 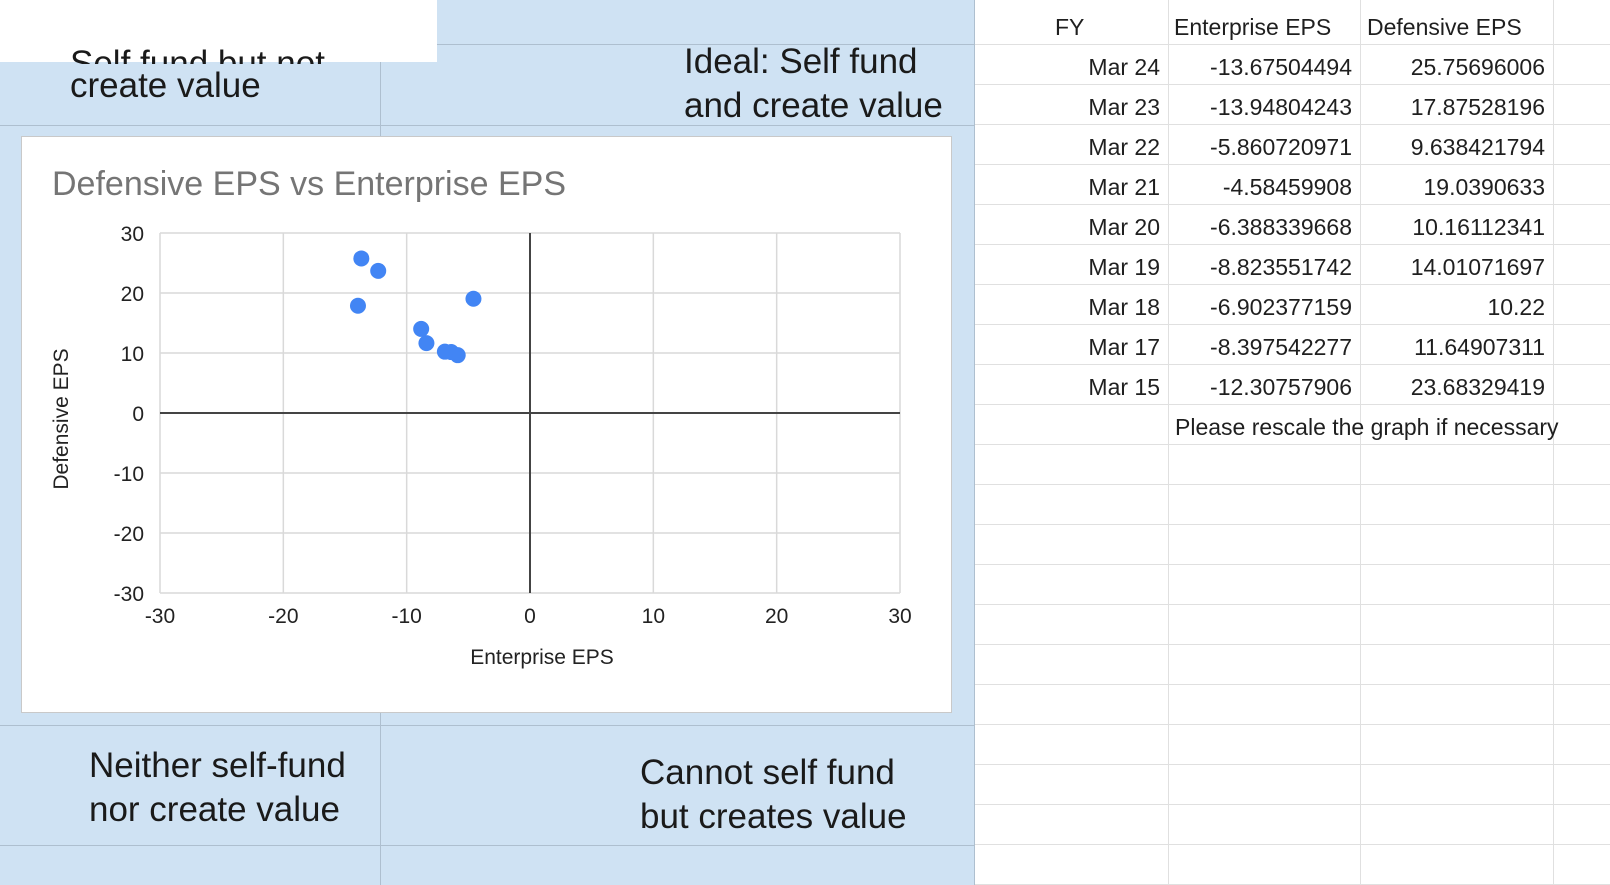 What do you see at coordinates (1281, 227) in the screenshot?
I see `table-cell: -6.388339668` at bounding box center [1281, 227].